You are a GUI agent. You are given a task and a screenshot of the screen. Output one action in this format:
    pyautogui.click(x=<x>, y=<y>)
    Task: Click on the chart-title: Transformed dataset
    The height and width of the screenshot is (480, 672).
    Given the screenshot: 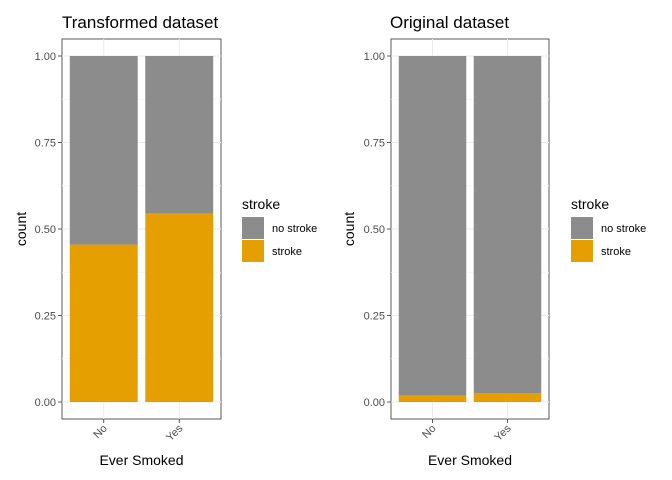 What is the action you would take?
    pyautogui.click(x=140, y=22)
    